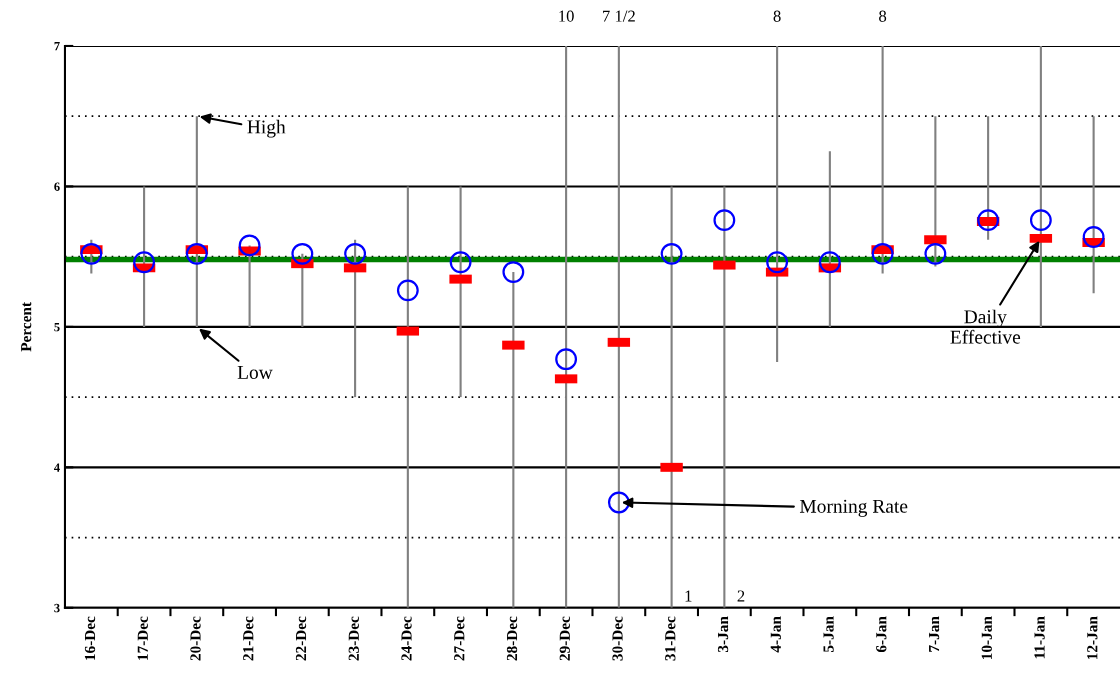 The image size is (1120, 686). What do you see at coordinates (670, 638) in the screenshot?
I see `x-tick-label: 31-Dec` at bounding box center [670, 638].